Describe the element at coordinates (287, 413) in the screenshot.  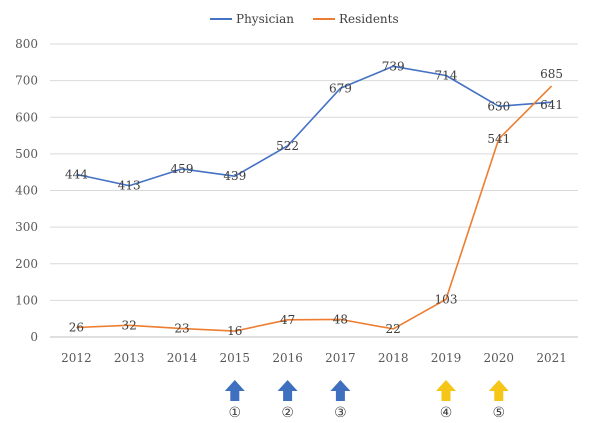
I see `marker-label: ②` at that location.